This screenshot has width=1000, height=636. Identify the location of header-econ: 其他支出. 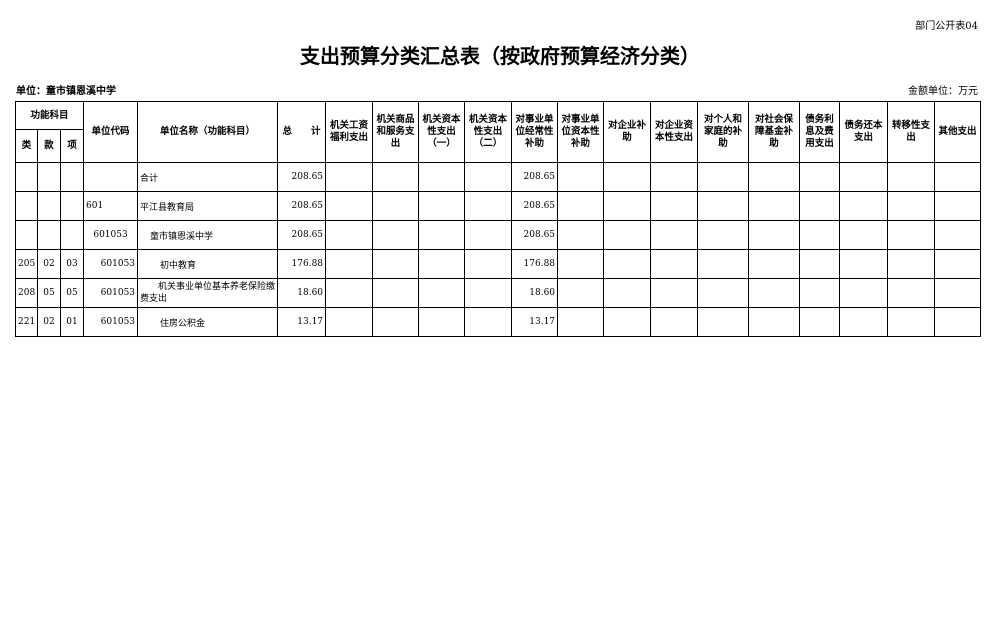
(958, 132).